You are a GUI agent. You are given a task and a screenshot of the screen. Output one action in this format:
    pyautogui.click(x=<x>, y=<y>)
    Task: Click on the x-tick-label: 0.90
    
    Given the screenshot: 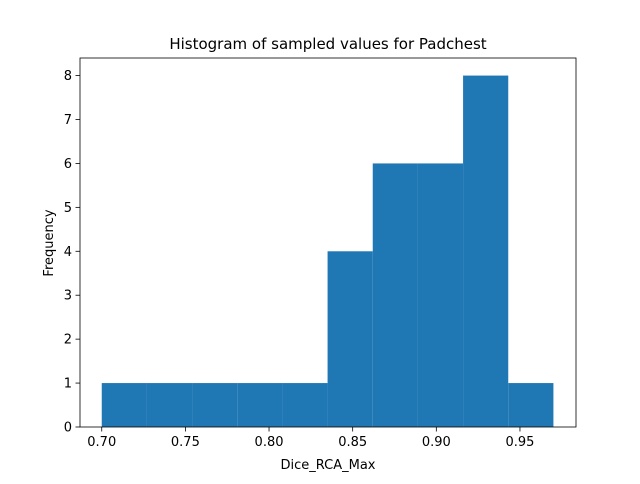 What is the action you would take?
    pyautogui.click(x=436, y=442)
    